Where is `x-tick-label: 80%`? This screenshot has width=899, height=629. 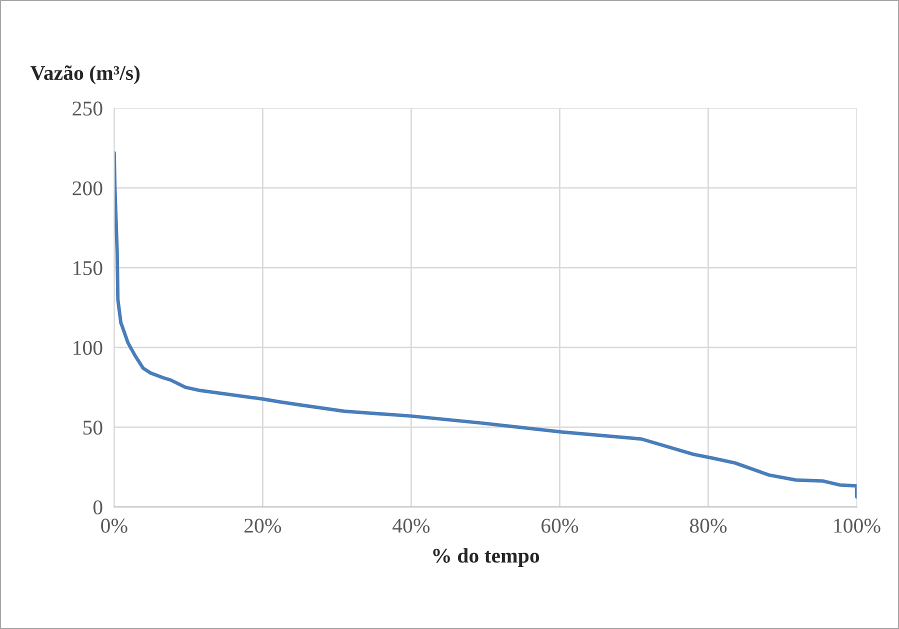 x-tick-label: 80% is located at coordinates (708, 525).